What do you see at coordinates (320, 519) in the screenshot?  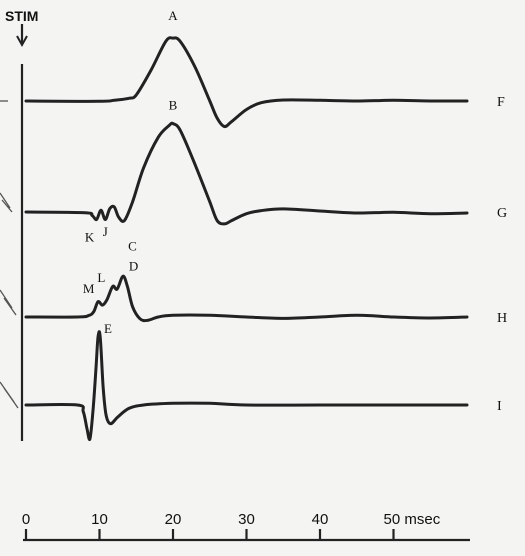 I see `x-tick-label-40: 40` at bounding box center [320, 519].